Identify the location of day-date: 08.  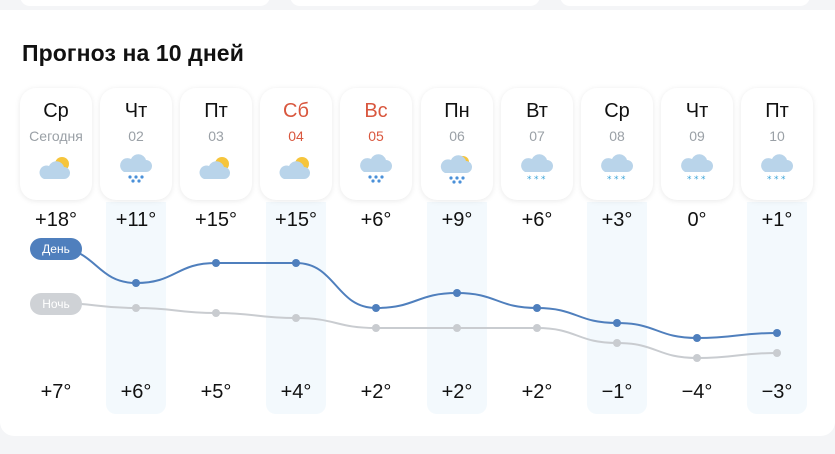
(617, 136).